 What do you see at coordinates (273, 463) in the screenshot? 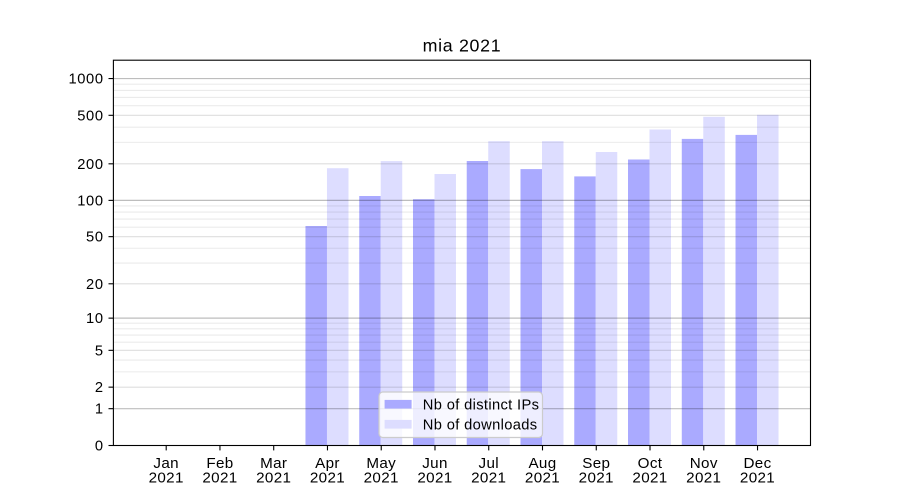
I see `svg-text: Mar` at bounding box center [273, 463].